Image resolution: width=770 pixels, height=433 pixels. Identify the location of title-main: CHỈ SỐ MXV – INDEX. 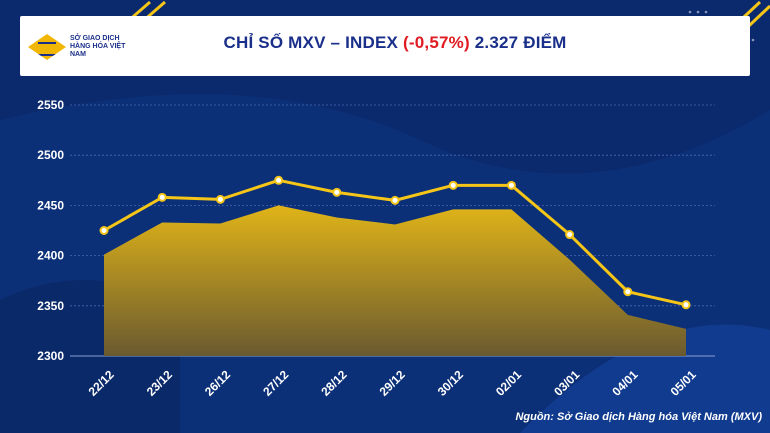
(311, 42).